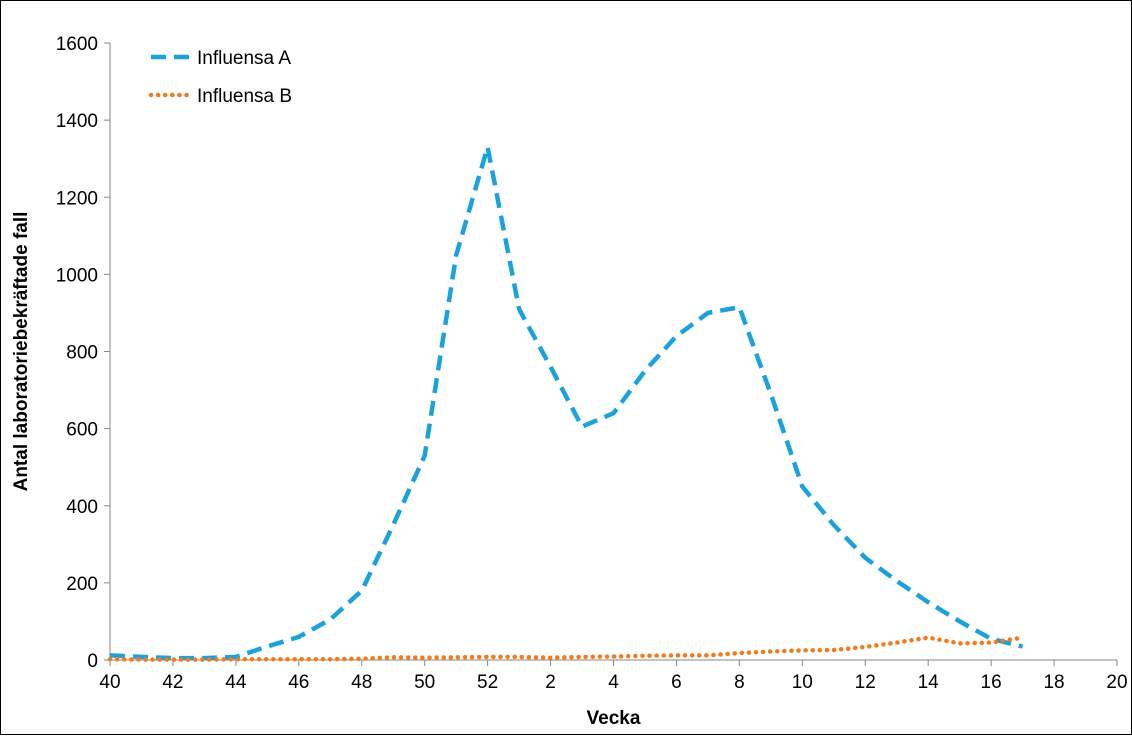  What do you see at coordinates (613, 682) in the screenshot?
I see `x-tick-label: 4` at bounding box center [613, 682].